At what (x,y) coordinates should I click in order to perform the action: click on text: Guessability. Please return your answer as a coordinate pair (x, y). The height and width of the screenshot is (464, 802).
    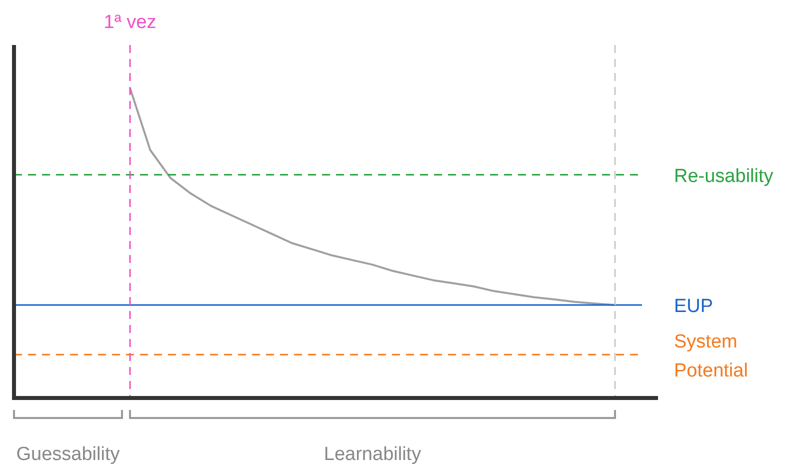
    Looking at the image, I should click on (68, 454).